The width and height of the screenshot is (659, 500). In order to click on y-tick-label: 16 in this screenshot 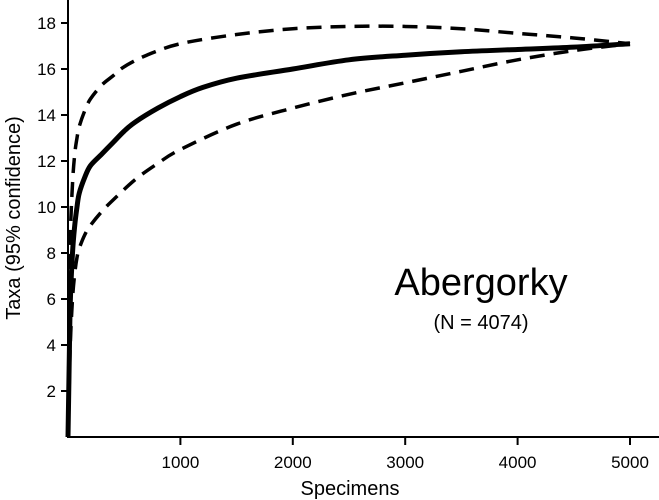, I will do `click(46, 69)`.